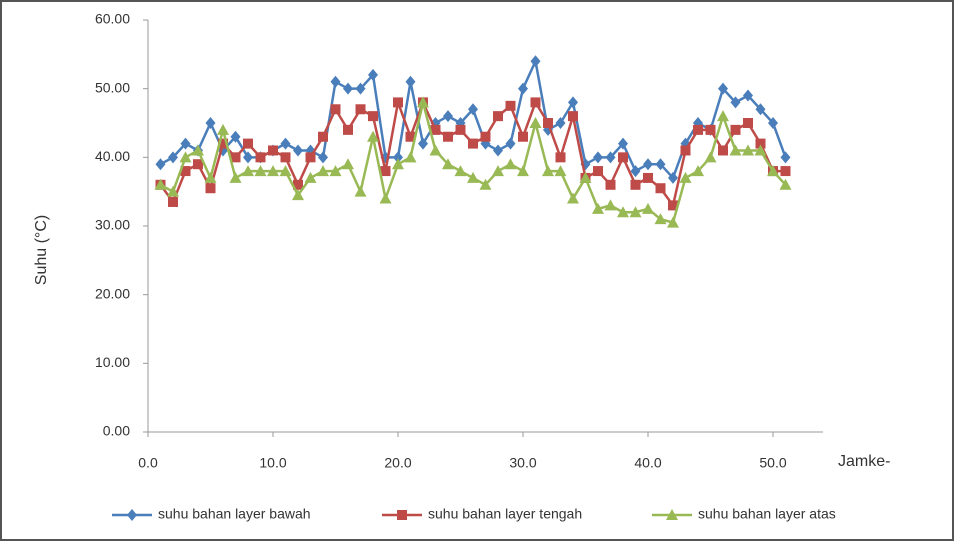 The image size is (954, 541). What do you see at coordinates (41, 250) in the screenshot?
I see `y-axis-label: Suhu (°C)` at bounding box center [41, 250].